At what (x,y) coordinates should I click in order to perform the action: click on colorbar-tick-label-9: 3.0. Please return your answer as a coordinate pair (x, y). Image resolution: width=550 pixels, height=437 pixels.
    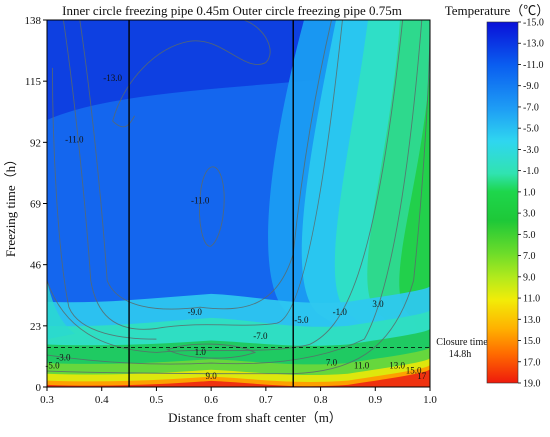
    Looking at the image, I should click on (529, 214).